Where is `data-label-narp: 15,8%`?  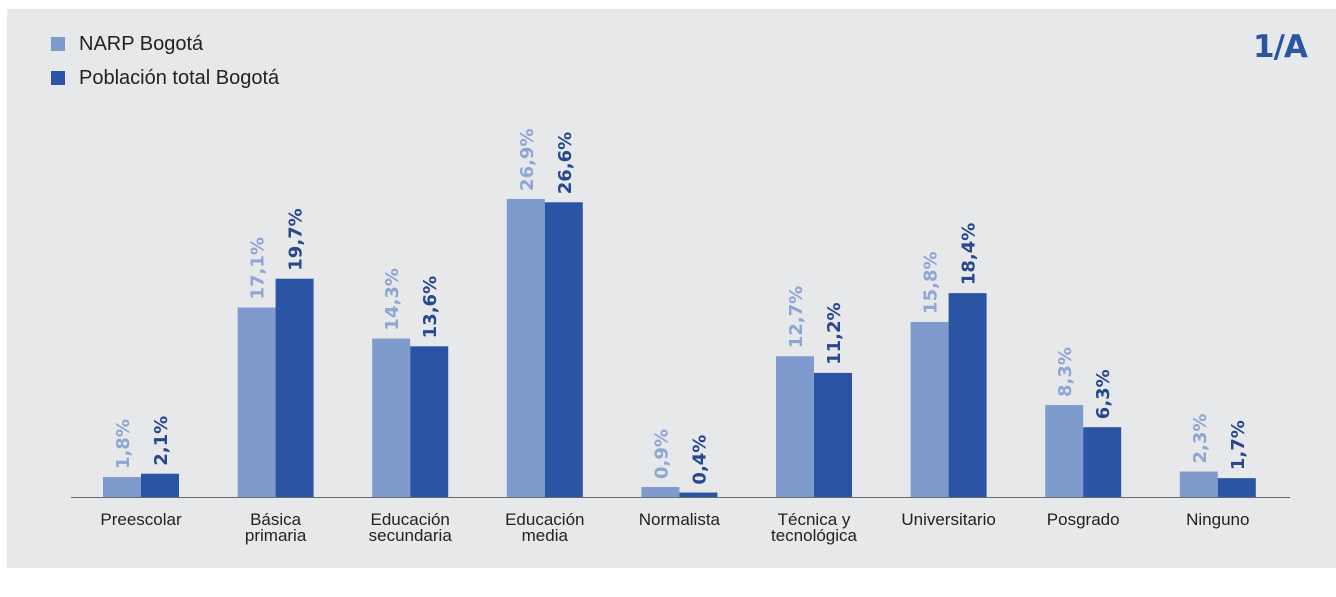
data-label-narp: 15,8% is located at coordinates (931, 282).